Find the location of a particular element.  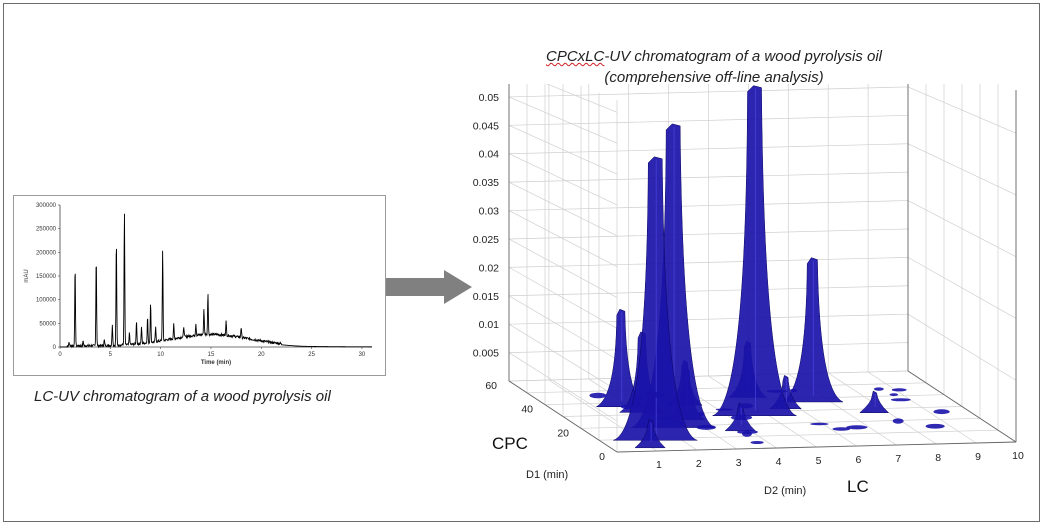

z-tick-label: 0.04 is located at coordinates (489, 155).